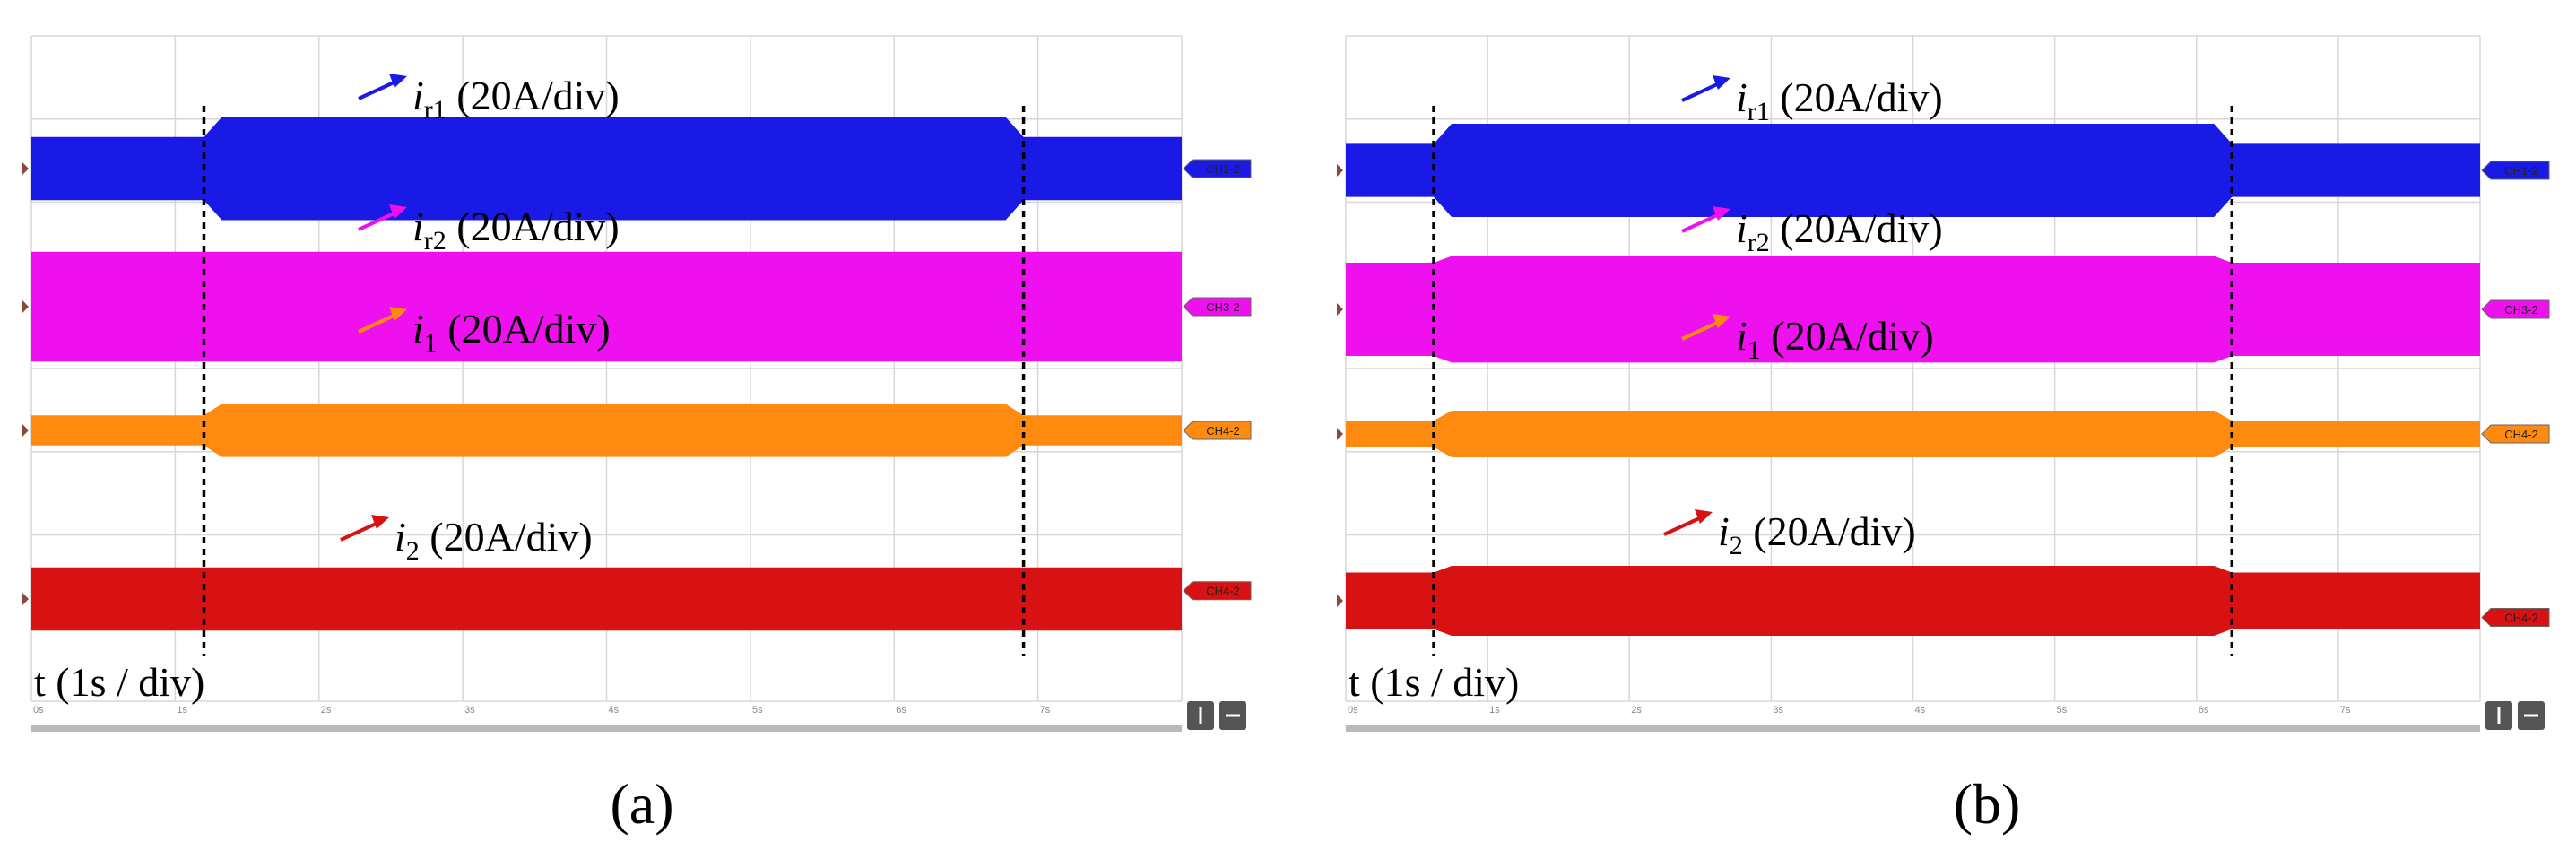  I want to click on channel-tag-text: CH3-2, so click(2521, 310).